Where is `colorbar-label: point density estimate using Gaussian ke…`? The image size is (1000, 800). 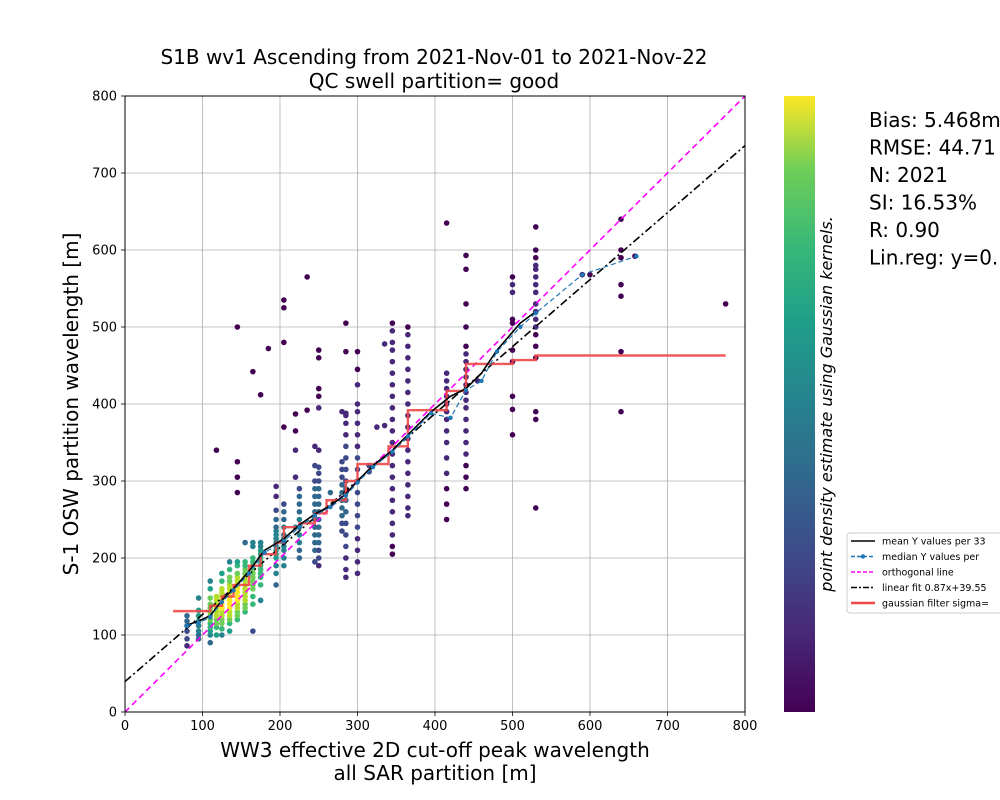 colorbar-label: point density estimate using Gaussian ke… is located at coordinates (826, 404).